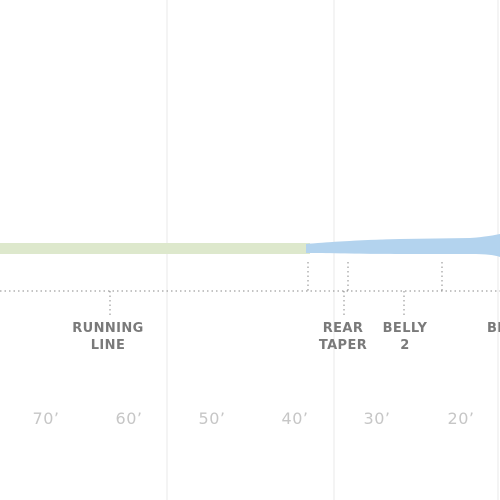 Image resolution: width=500 pixels, height=500 pixels. I want to click on scale-label-20: 20’, so click(461, 418).